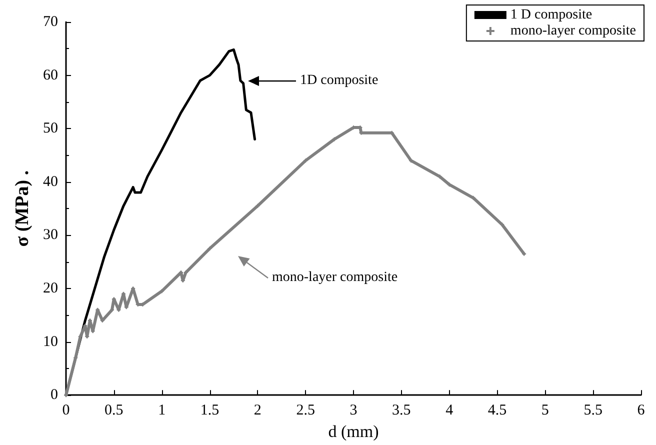 This screenshot has height=445, width=656. I want to click on x-tick-label: 3, so click(354, 410).